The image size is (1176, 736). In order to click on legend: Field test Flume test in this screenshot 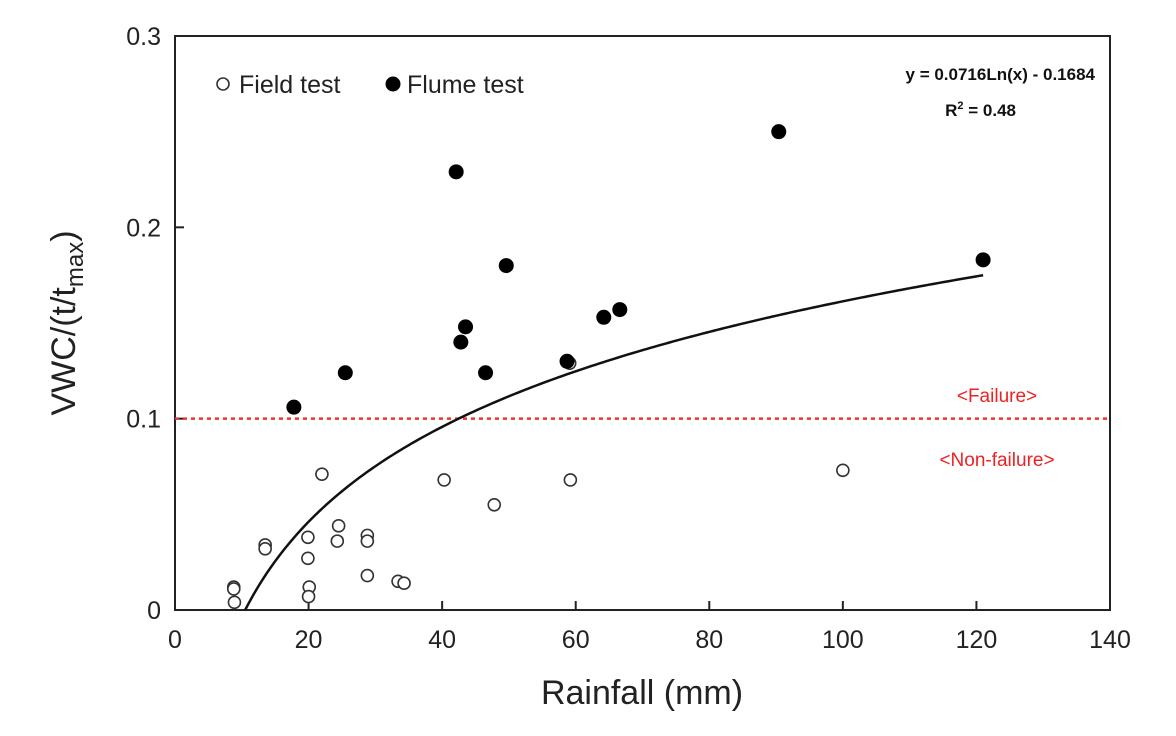, I will do `click(370, 85)`.